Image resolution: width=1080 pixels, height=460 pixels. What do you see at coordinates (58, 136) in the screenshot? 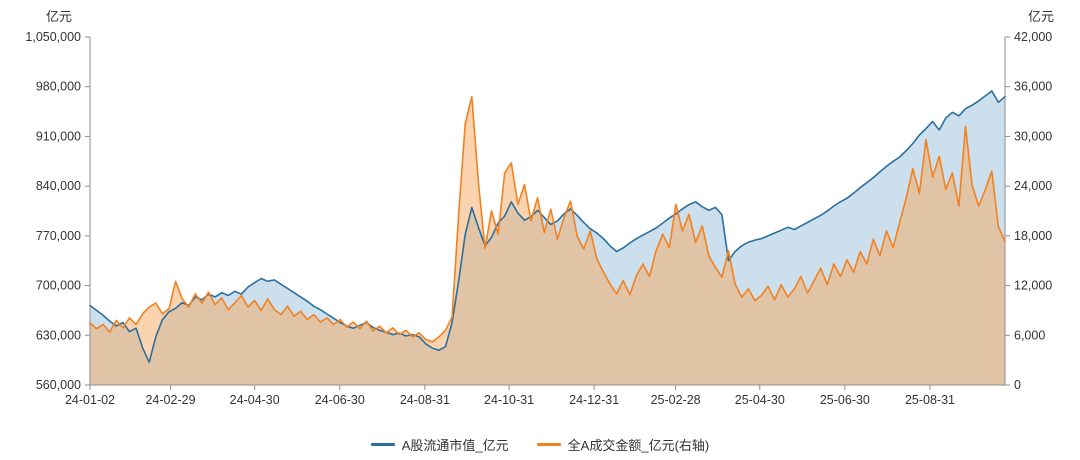
I see `left-tick-label: 910,000` at bounding box center [58, 136].